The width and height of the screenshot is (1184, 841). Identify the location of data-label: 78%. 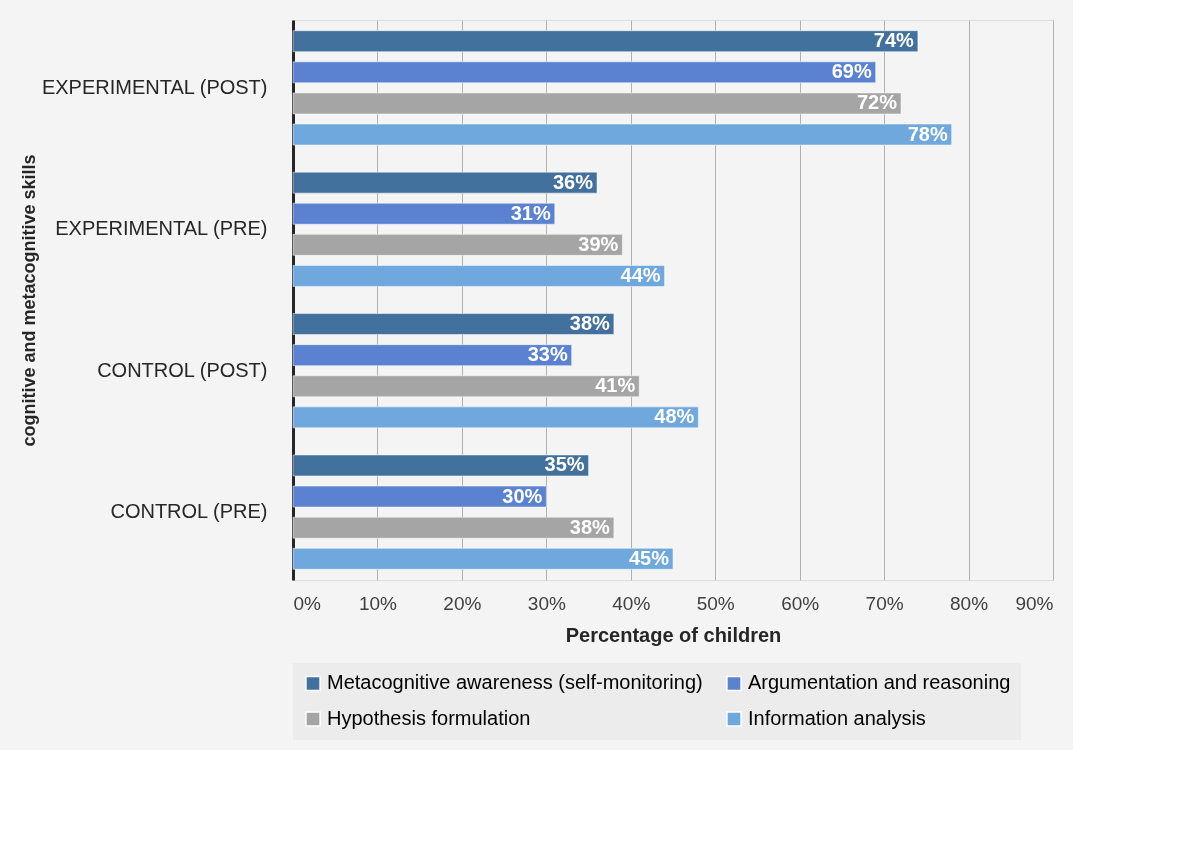
(927, 133).